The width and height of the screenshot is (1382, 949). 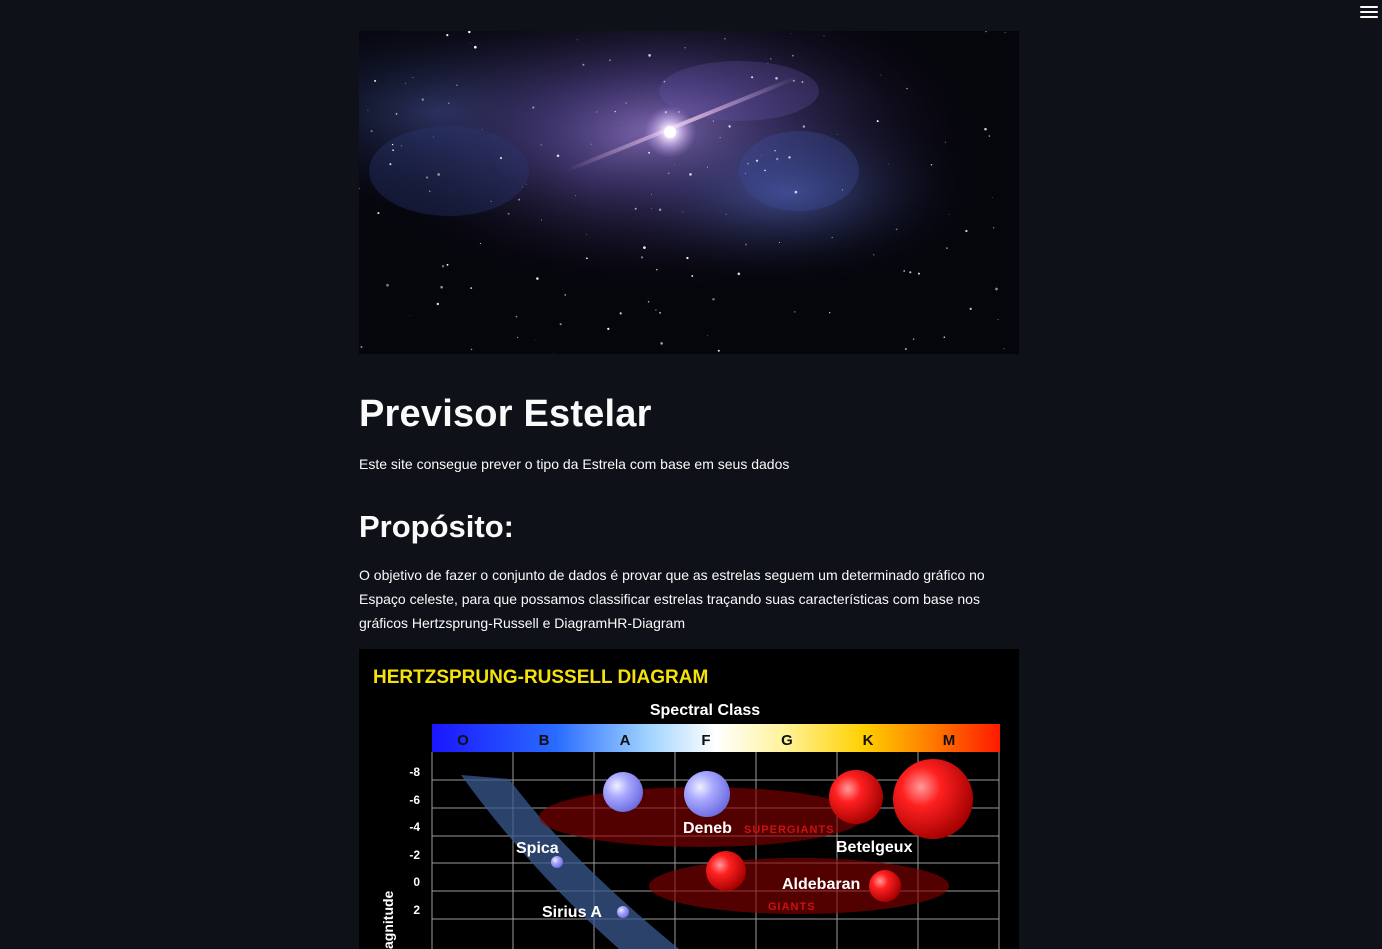 What do you see at coordinates (572, 912) in the screenshot?
I see `star-label-sirius: Sirius A` at bounding box center [572, 912].